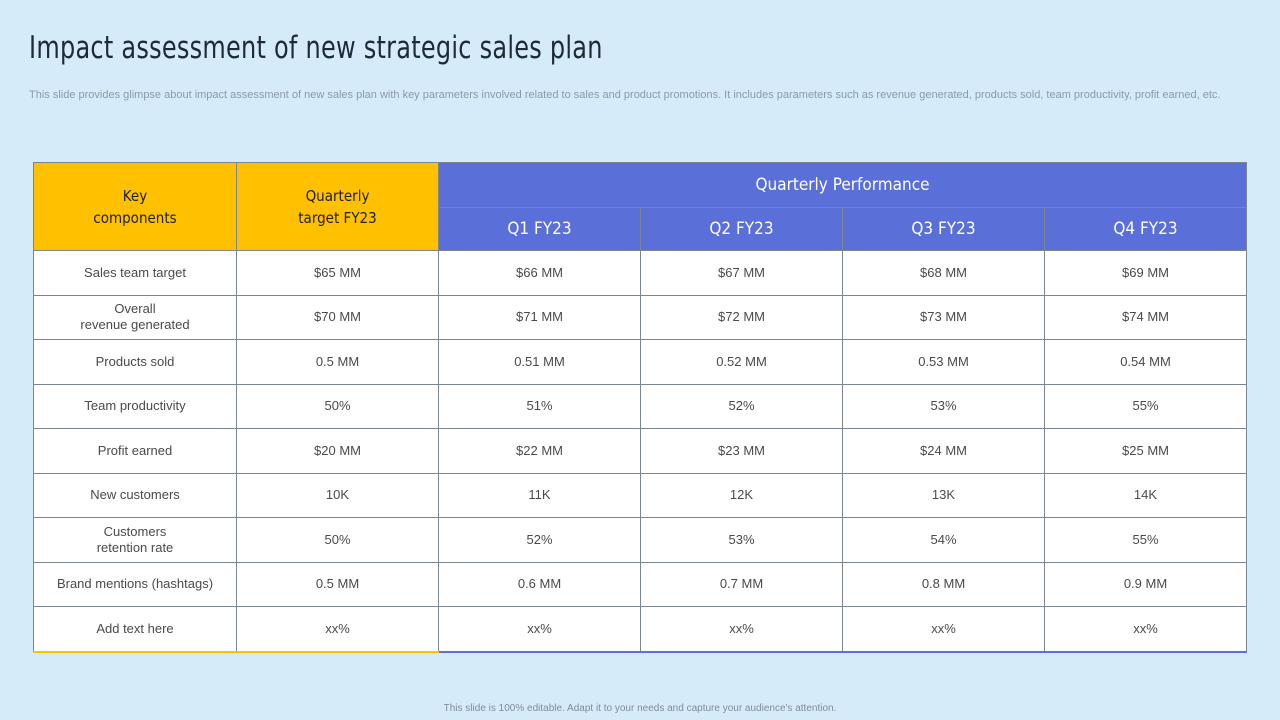 This screenshot has height=720, width=1280. Describe the element at coordinates (741, 273) in the screenshot. I see `row-q2-value: $67 MM` at that location.